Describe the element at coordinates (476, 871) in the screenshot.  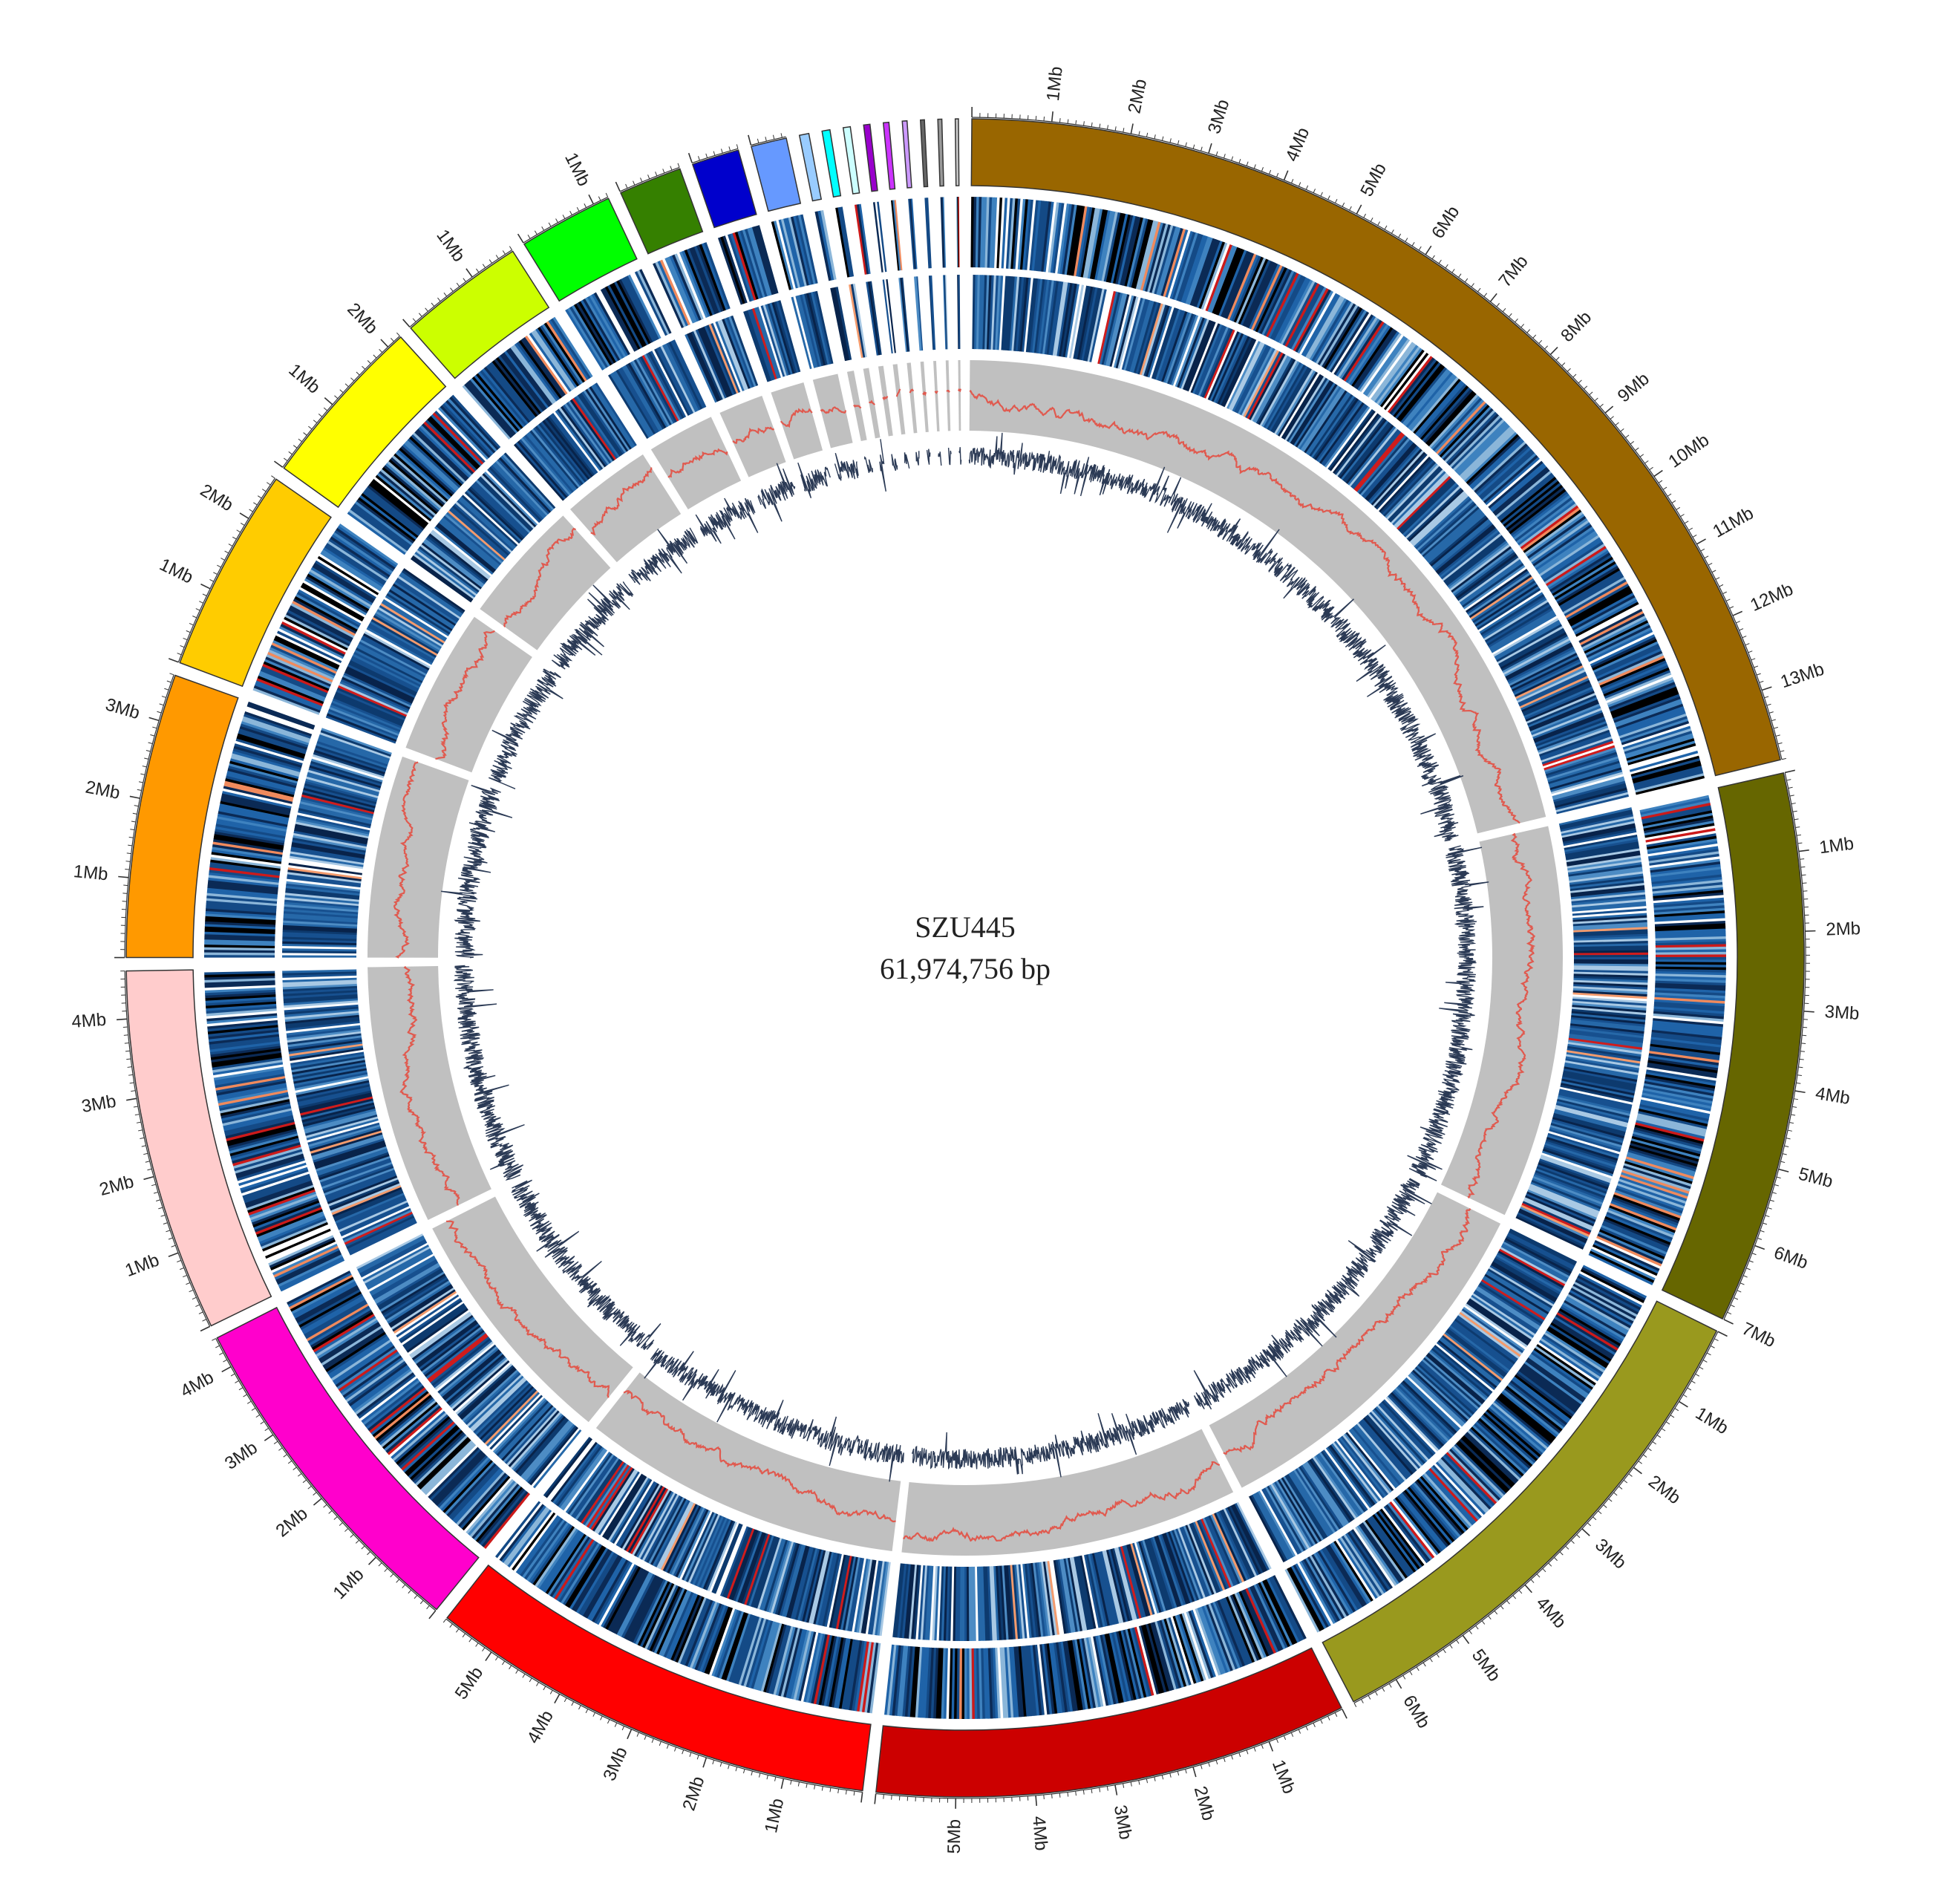
I see `gc-skew-line-chr8` at that location.